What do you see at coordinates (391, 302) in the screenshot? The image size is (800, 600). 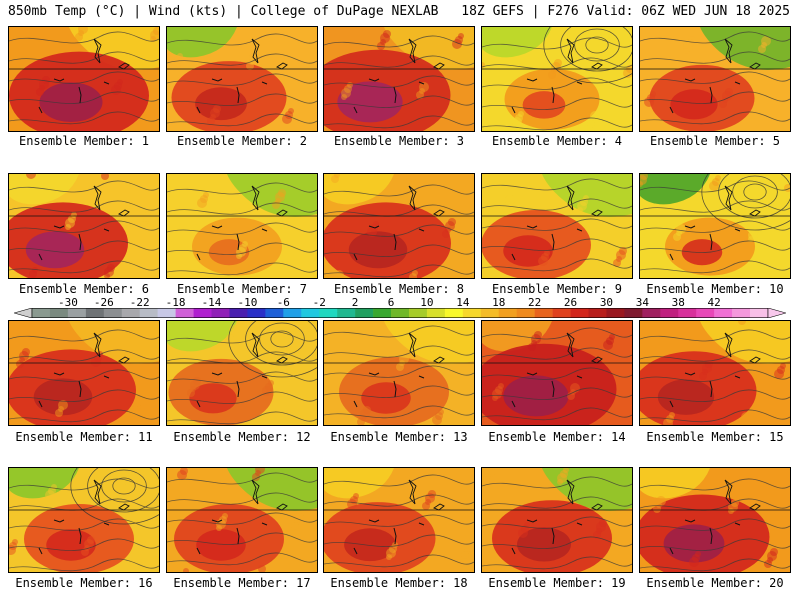 I see `colorbar-tick: 6` at bounding box center [391, 302].